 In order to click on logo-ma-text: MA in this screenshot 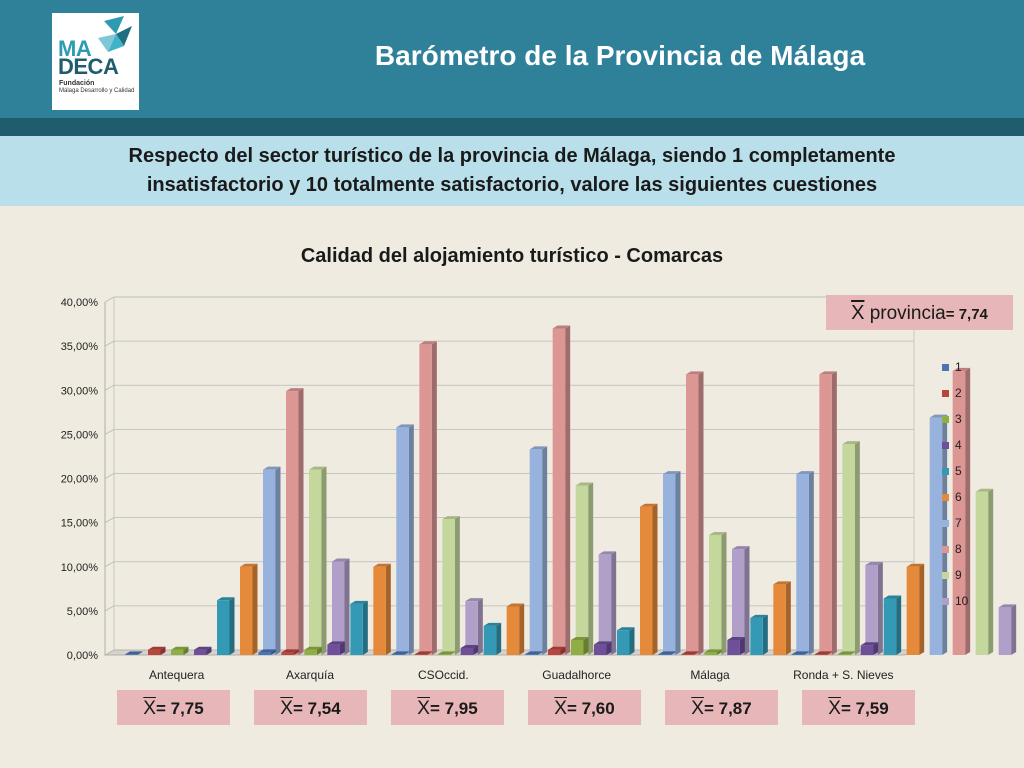, I will do `click(75, 48)`.